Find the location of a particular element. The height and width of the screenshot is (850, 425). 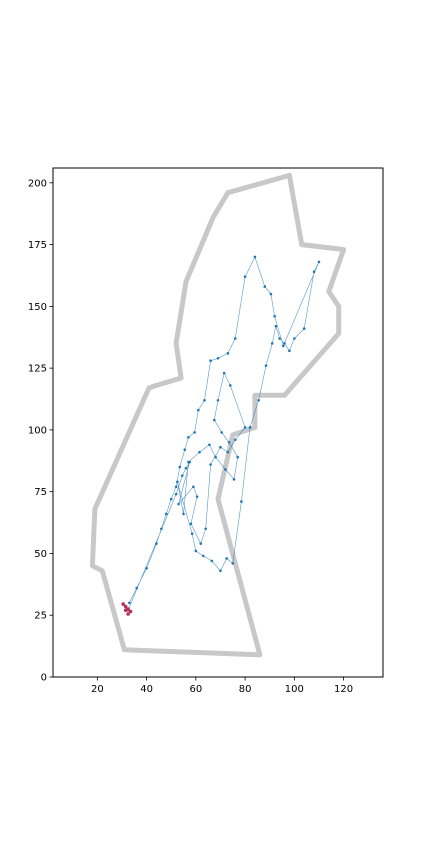

start-markers is located at coordinates (127, 609).